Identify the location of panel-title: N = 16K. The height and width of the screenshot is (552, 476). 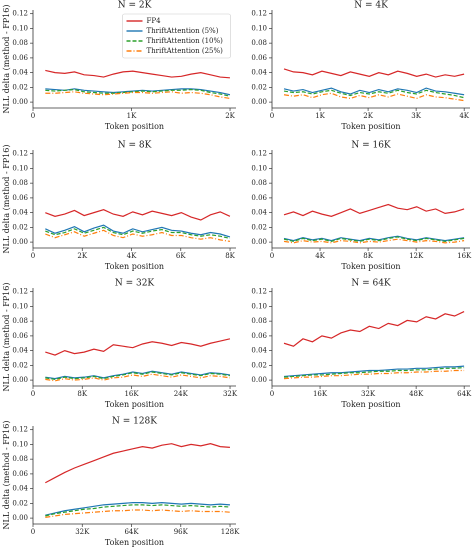
(371, 146).